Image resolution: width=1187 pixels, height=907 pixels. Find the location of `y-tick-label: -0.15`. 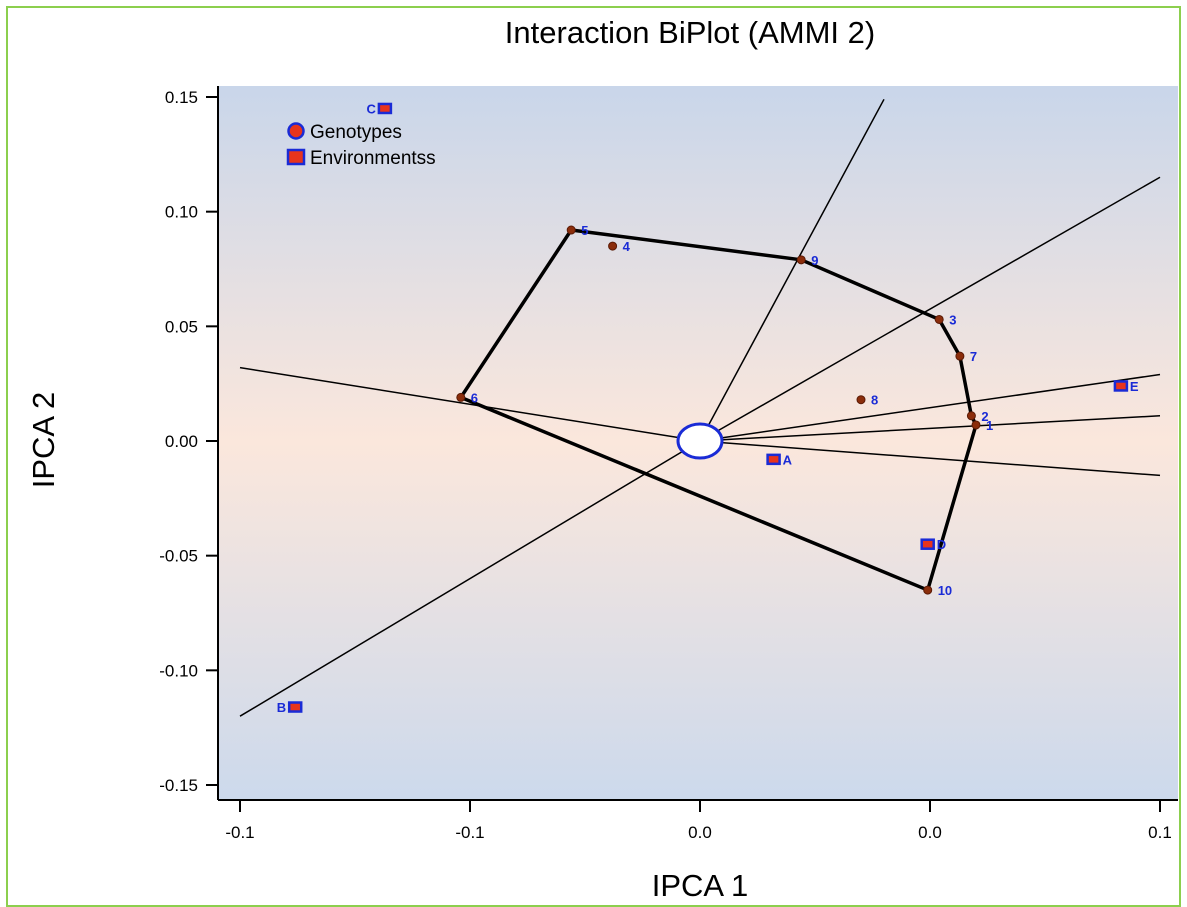

y-tick-label: -0.15 is located at coordinates (178, 785).